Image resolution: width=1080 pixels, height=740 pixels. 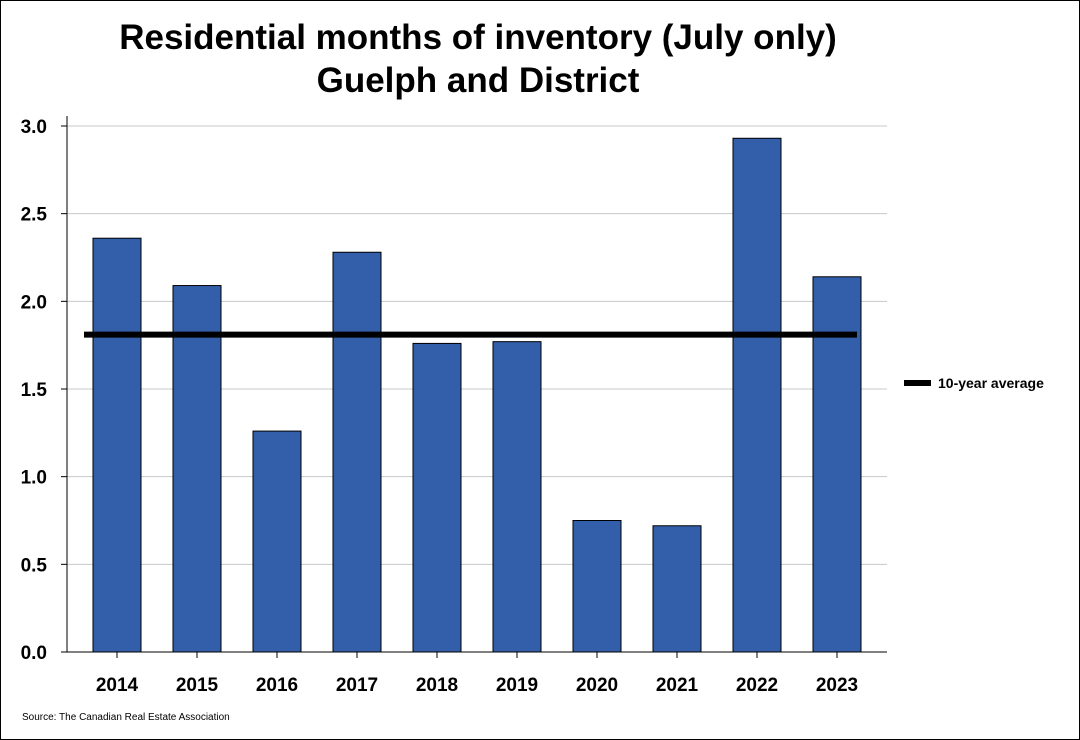 What do you see at coordinates (478, 80) in the screenshot?
I see `chart-title-line-2: Guelph and District` at bounding box center [478, 80].